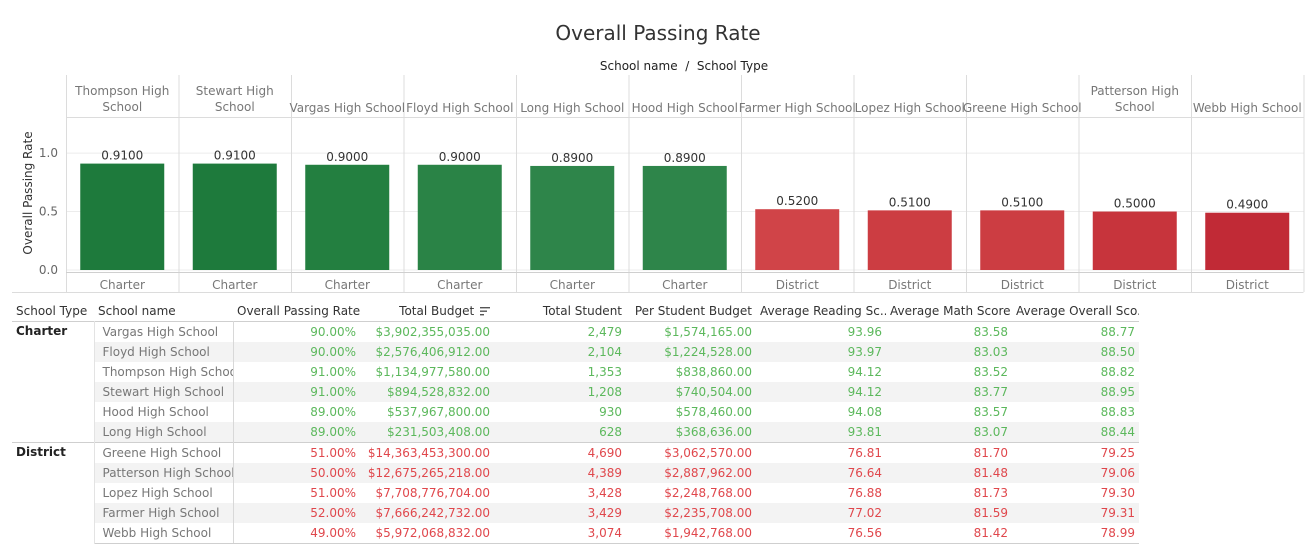  What do you see at coordinates (427, 513) in the screenshot?
I see `cell-budget: $7,666,242,732.00` at bounding box center [427, 513].